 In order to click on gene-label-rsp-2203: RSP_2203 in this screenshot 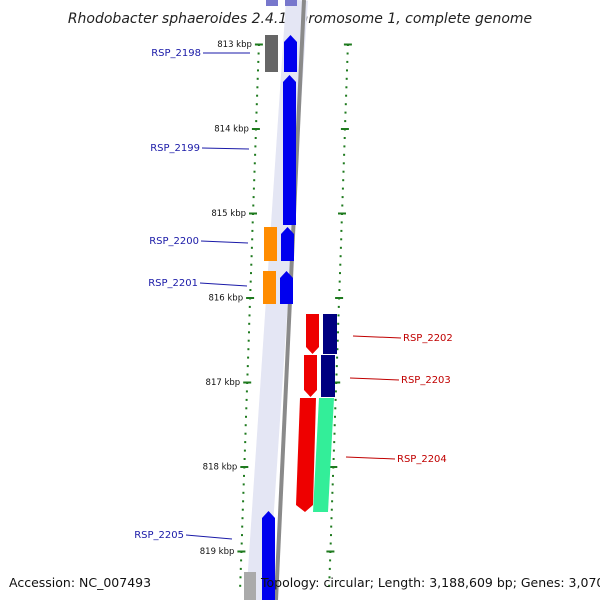, I will do `click(426, 380)`.